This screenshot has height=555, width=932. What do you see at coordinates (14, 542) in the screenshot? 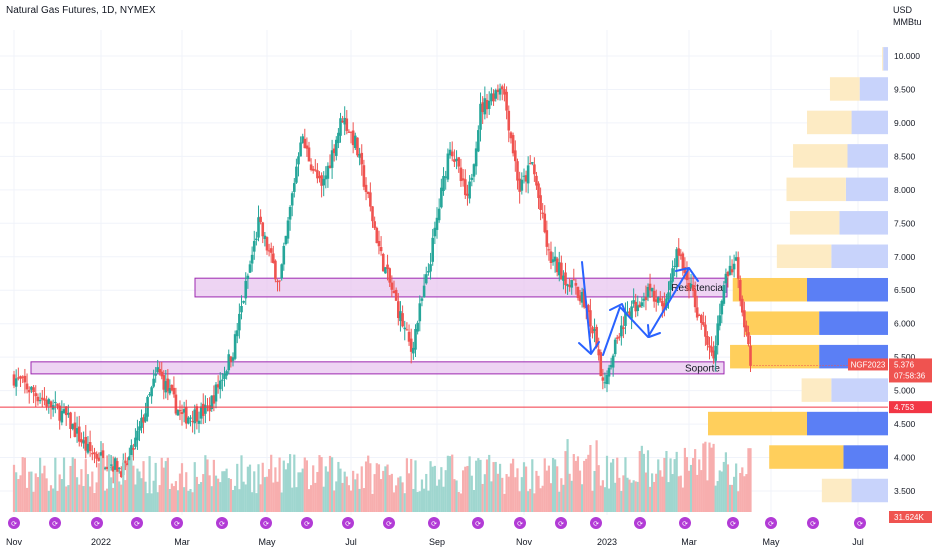
I see `x-tick-label: Nov` at bounding box center [14, 542].